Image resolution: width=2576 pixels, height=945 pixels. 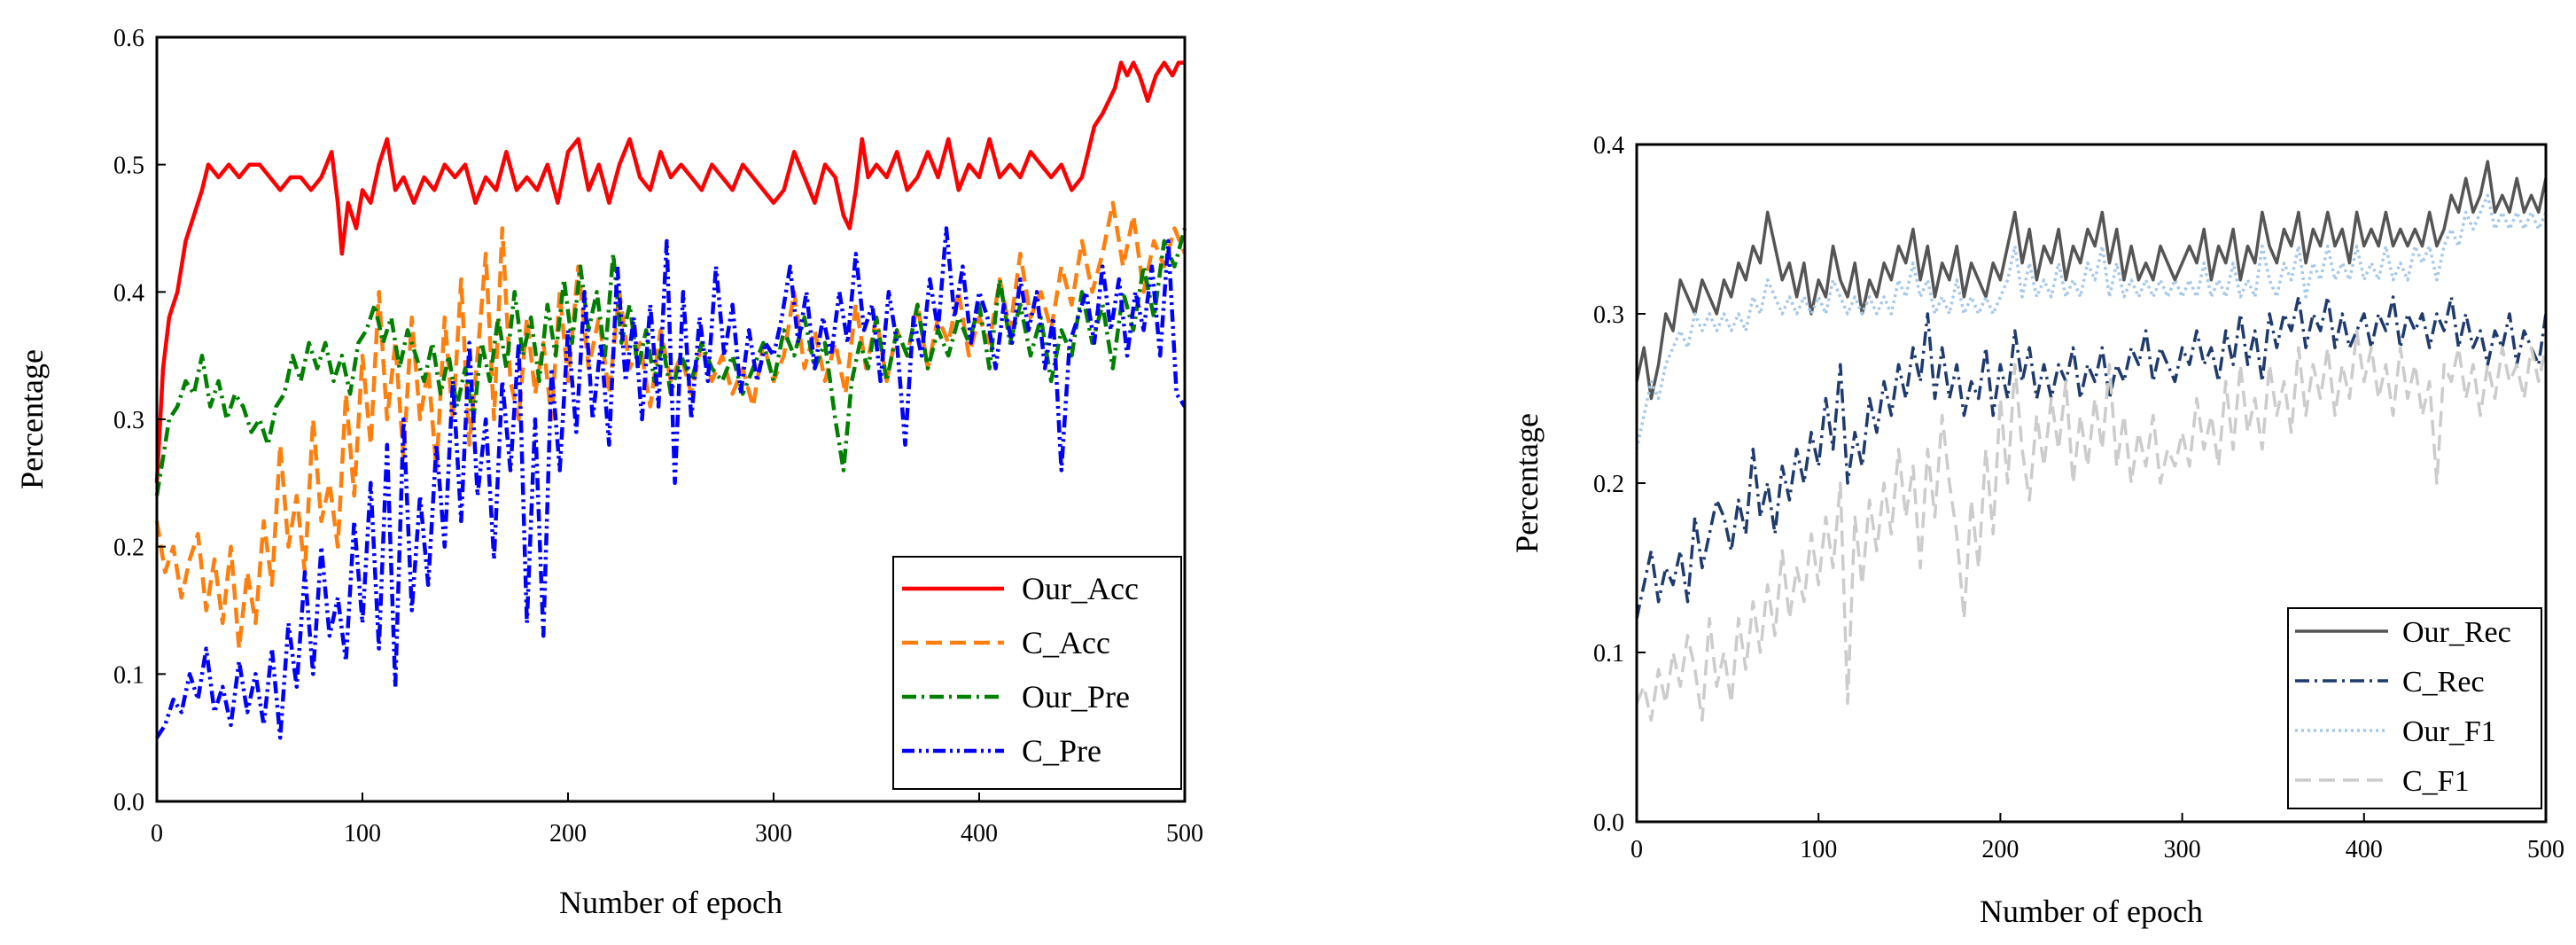 What do you see at coordinates (1080, 588) in the screenshot?
I see `left-legend-label: Our_Acc` at bounding box center [1080, 588].